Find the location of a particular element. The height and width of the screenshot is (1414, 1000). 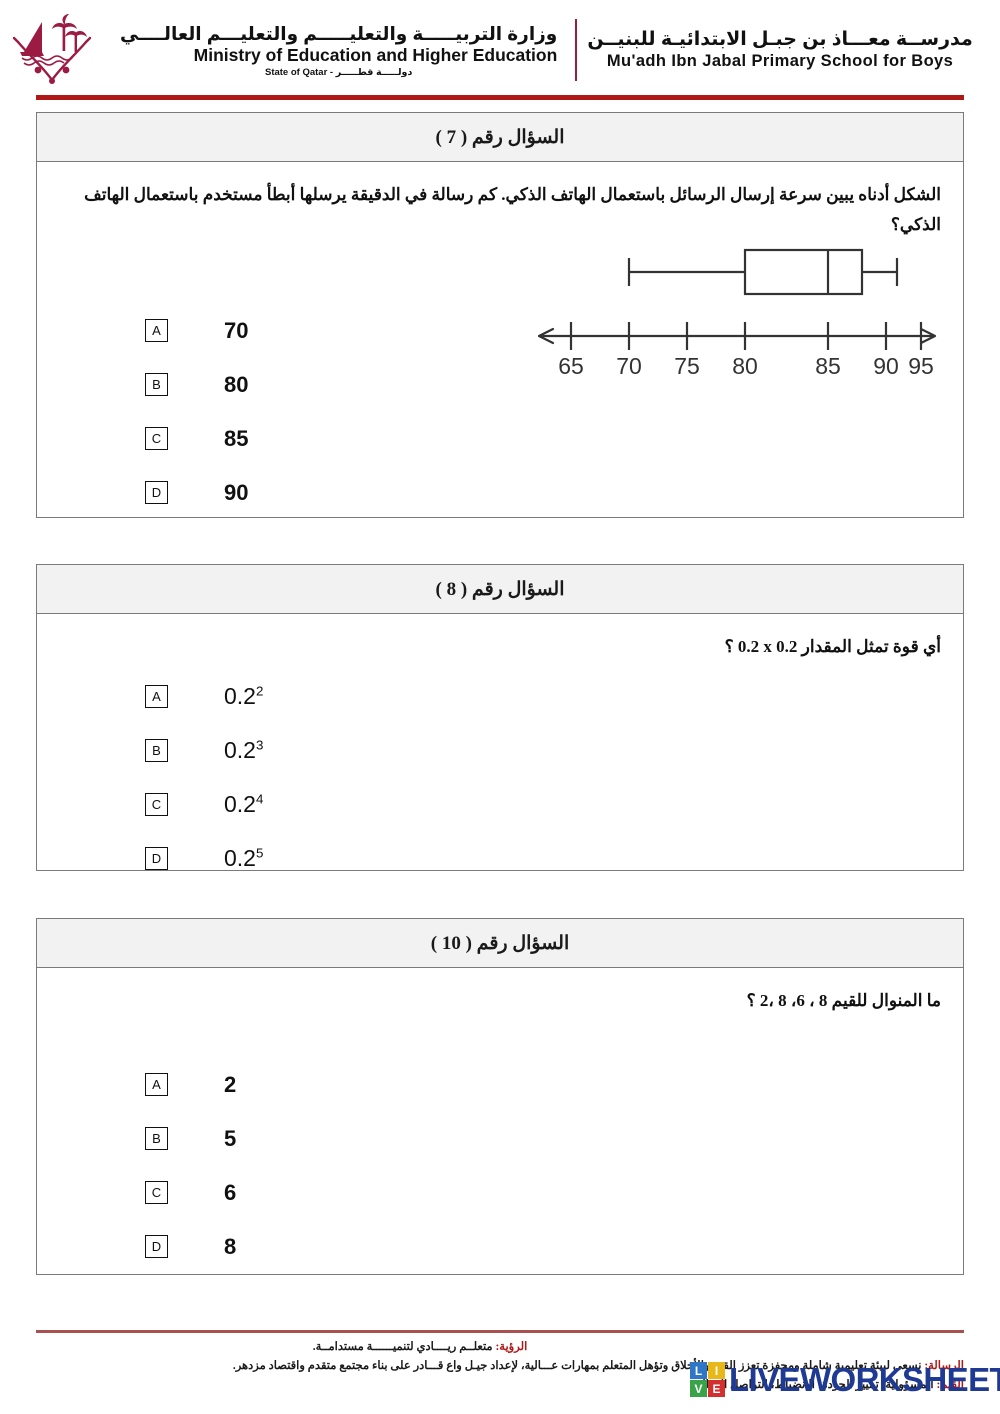

option-row: C 0.24 is located at coordinates (500, 805).